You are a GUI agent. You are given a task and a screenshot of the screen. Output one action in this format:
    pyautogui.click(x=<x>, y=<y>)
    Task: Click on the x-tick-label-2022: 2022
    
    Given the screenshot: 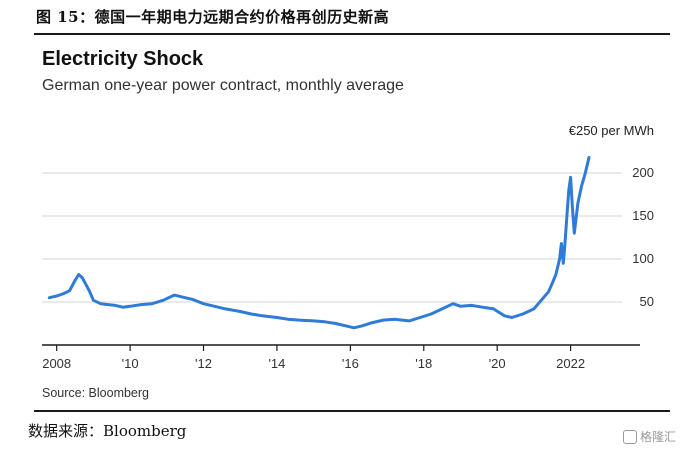 What is the action you would take?
    pyautogui.click(x=570, y=363)
    